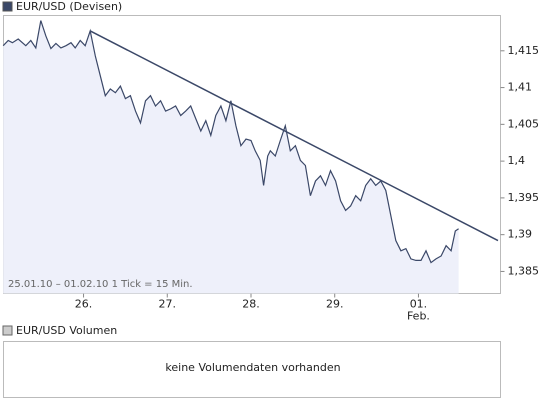 The width and height of the screenshot is (545, 407). I want to click on volume-swatch, so click(7, 330).